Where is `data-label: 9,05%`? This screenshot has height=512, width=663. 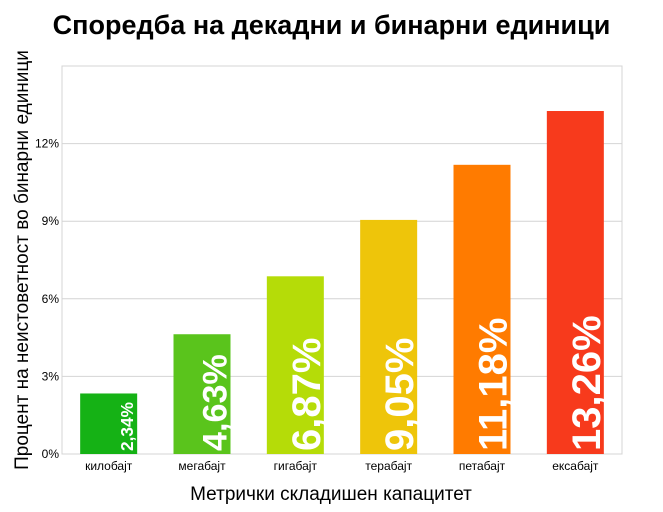 data-label: 9,05% is located at coordinates (400, 394).